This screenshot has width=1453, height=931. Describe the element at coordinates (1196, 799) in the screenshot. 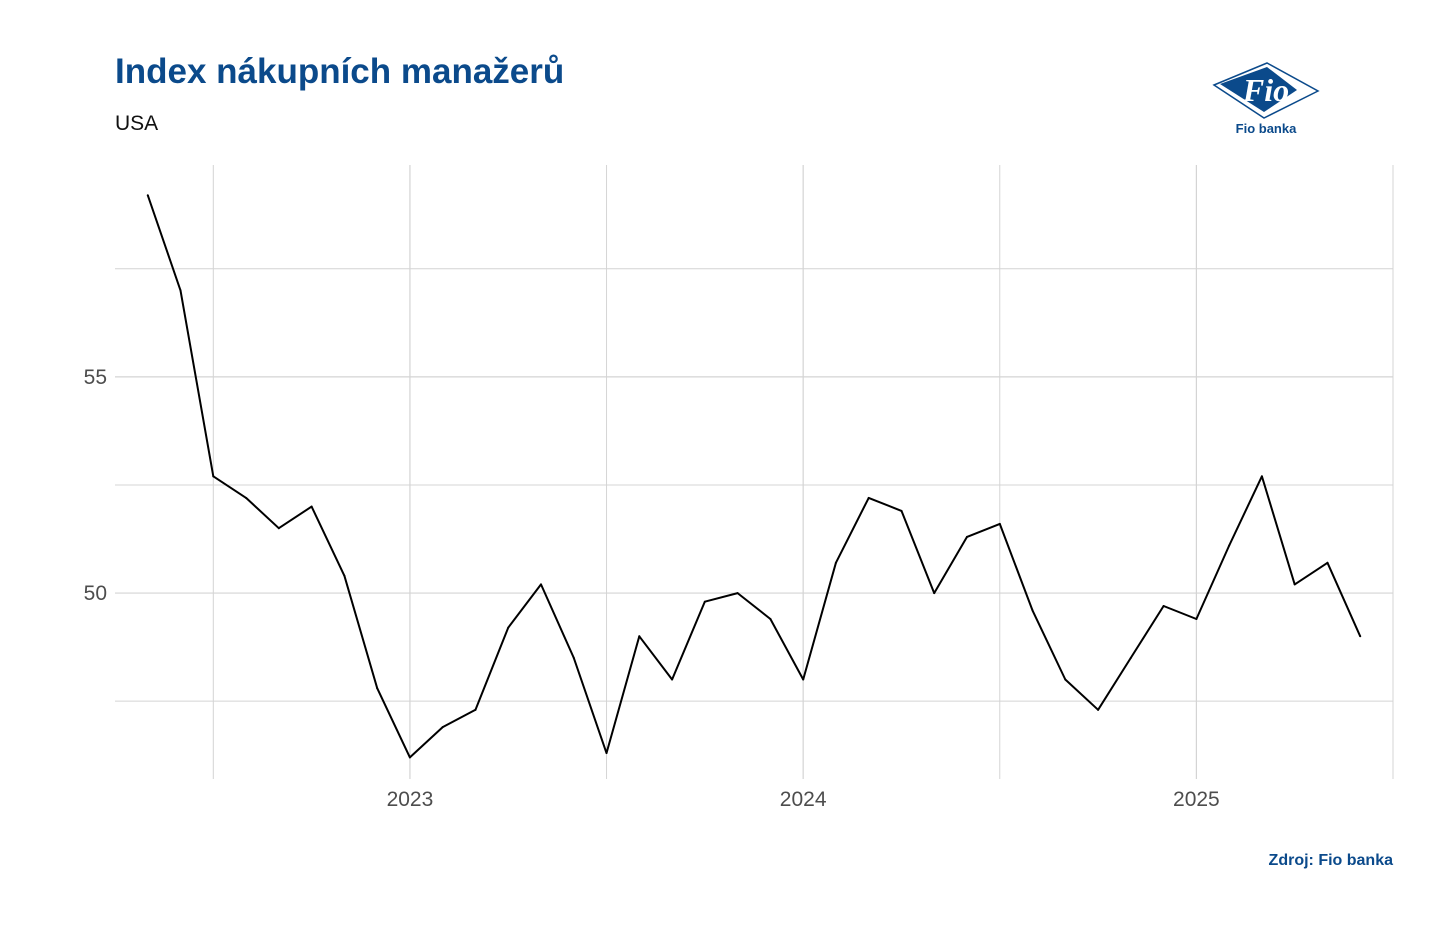

I see `x-tick-label: 2025` at that location.